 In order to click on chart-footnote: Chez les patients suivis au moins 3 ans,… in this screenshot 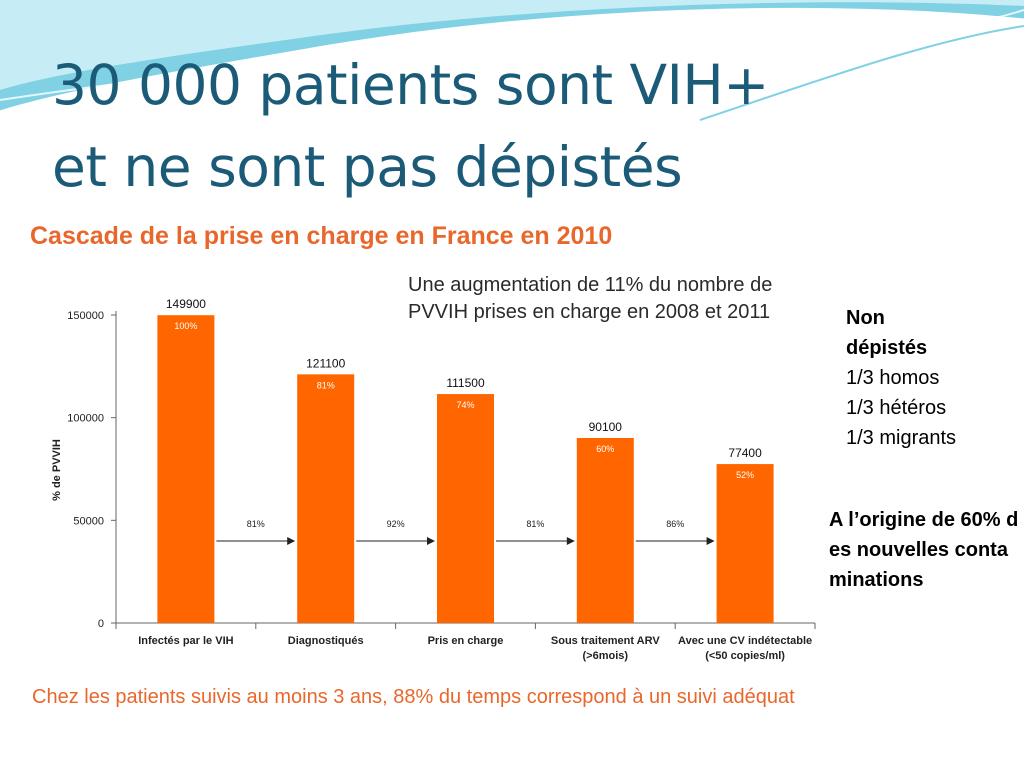, I will do `click(413, 697)`.